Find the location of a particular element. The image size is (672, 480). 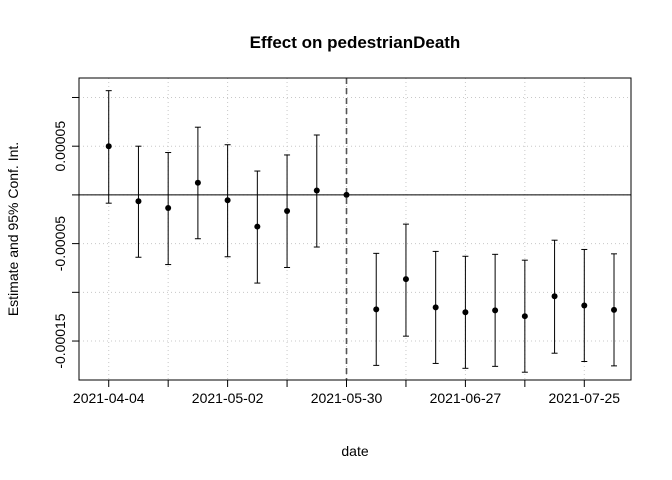

y-tick-label: 0.00005 is located at coordinates (60, 146).